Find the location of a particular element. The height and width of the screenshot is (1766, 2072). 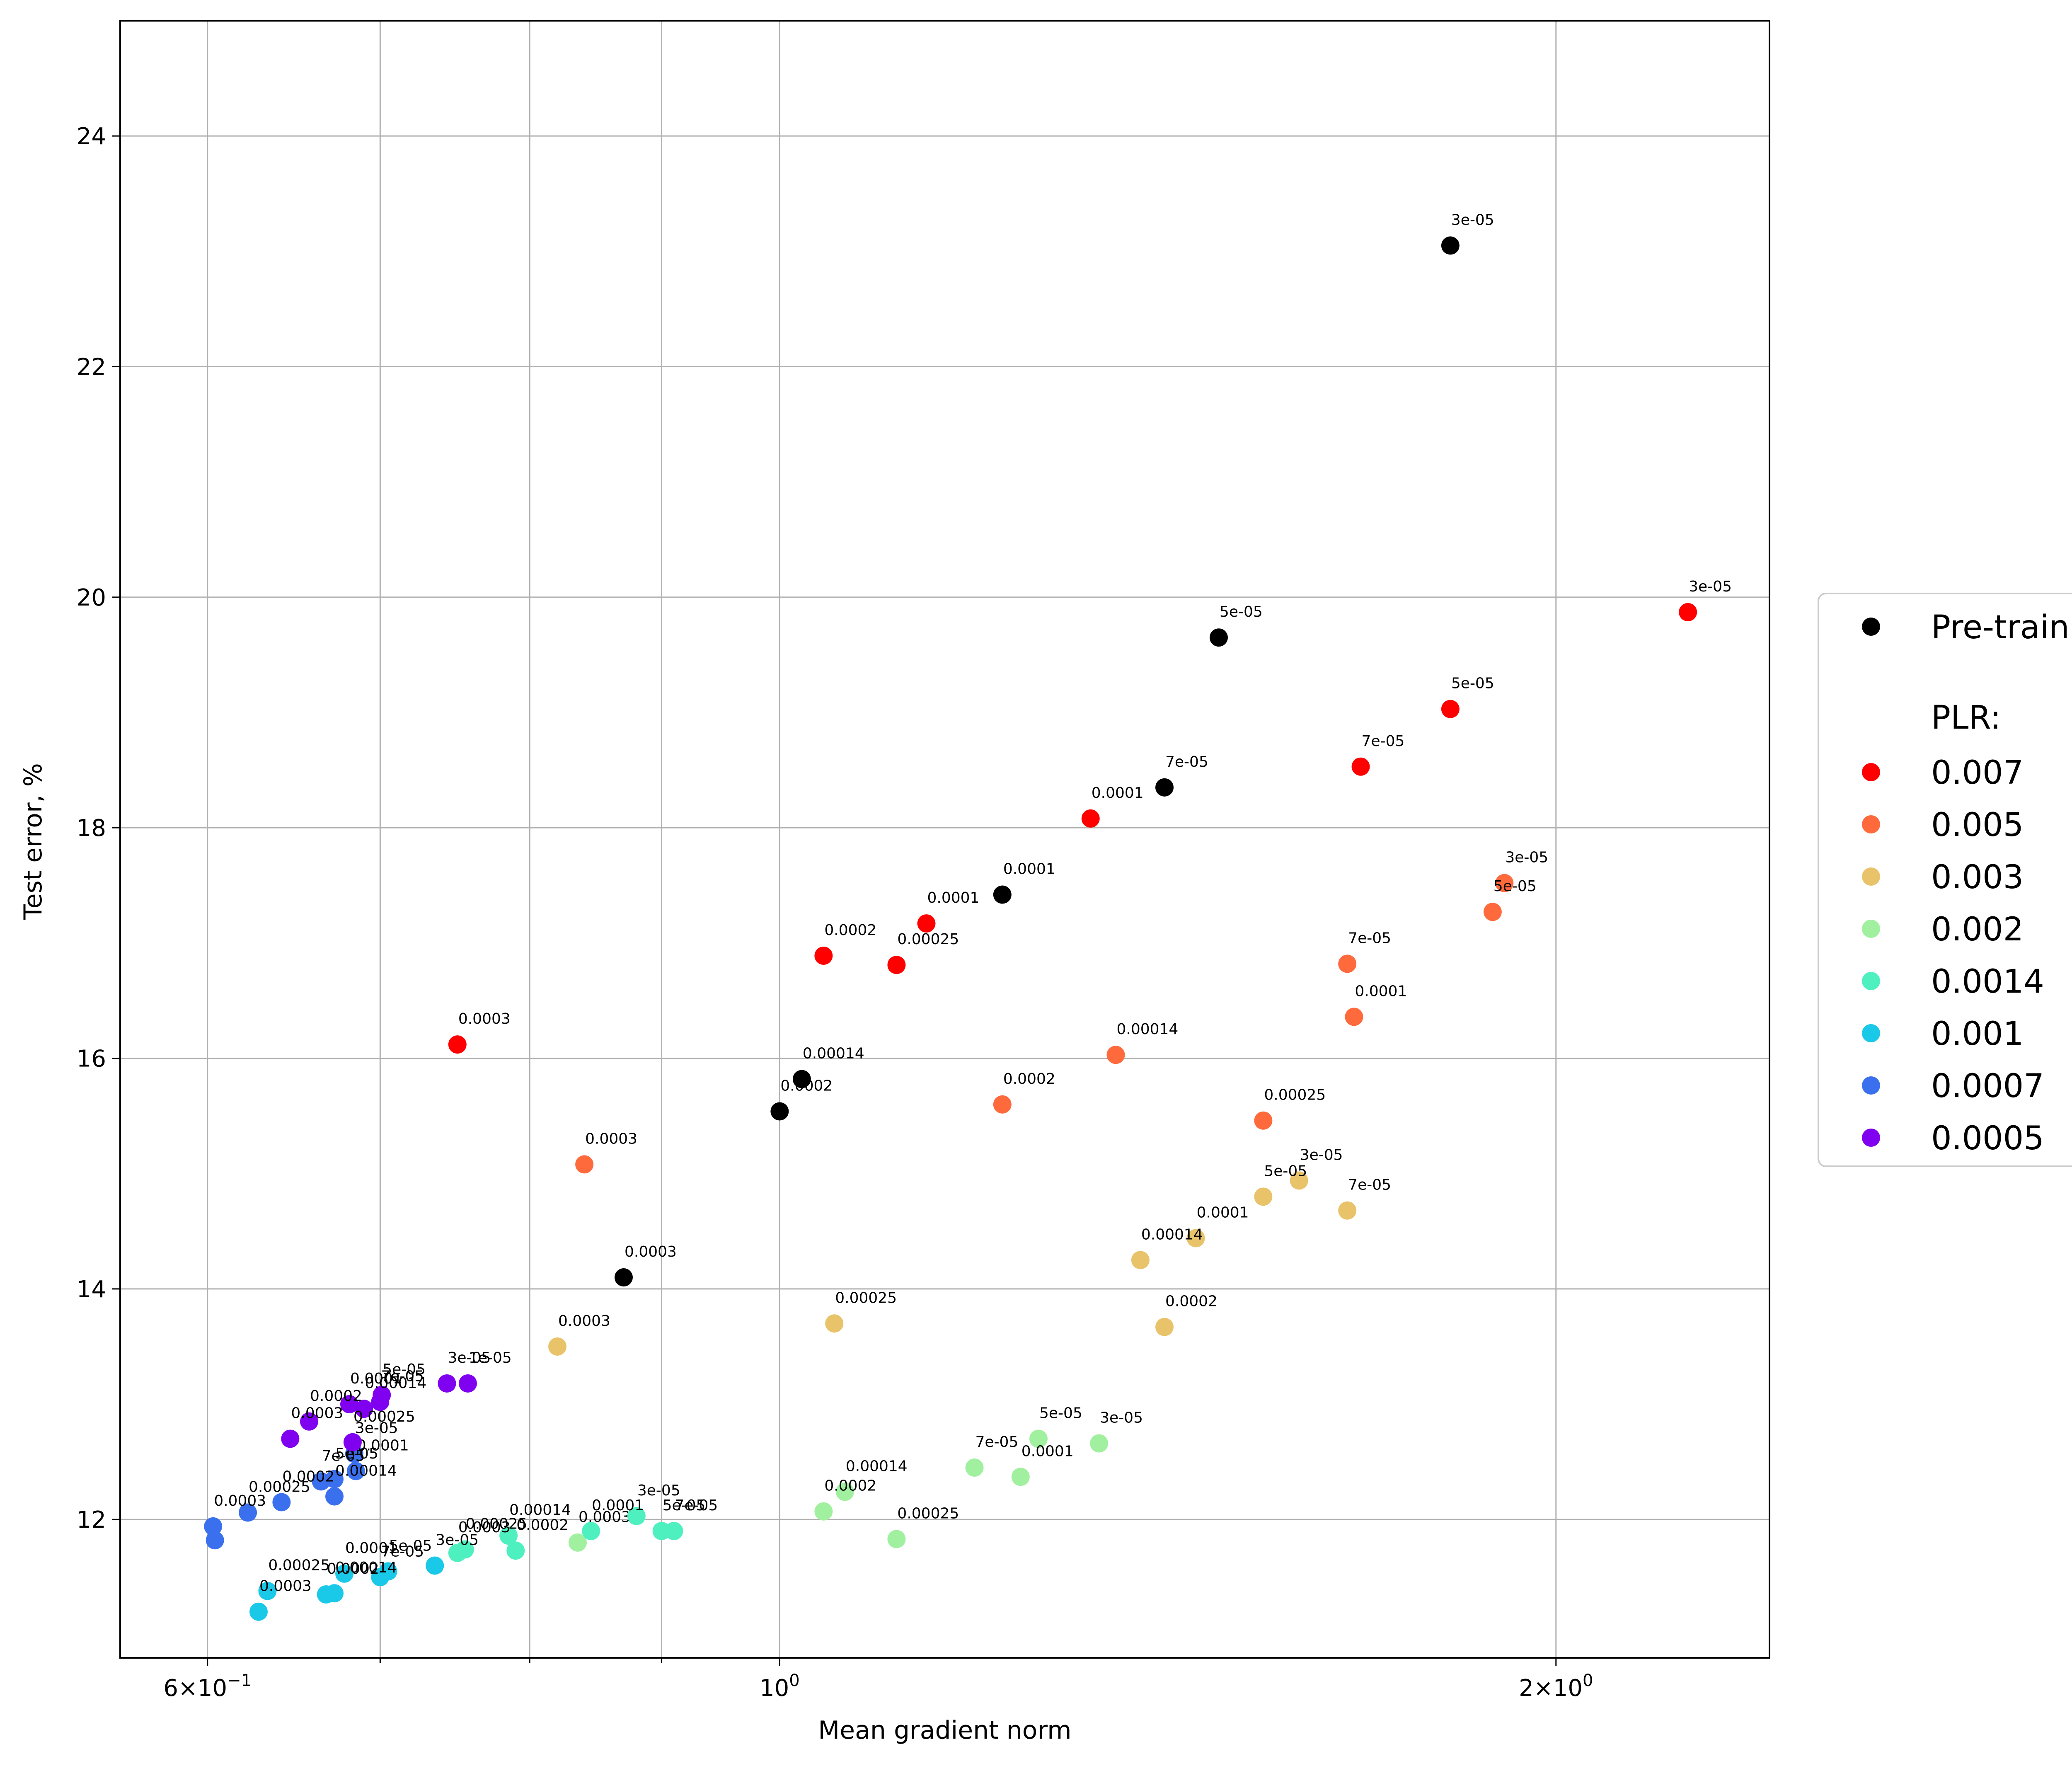

legend-label: 0.003 is located at coordinates (1977, 877).